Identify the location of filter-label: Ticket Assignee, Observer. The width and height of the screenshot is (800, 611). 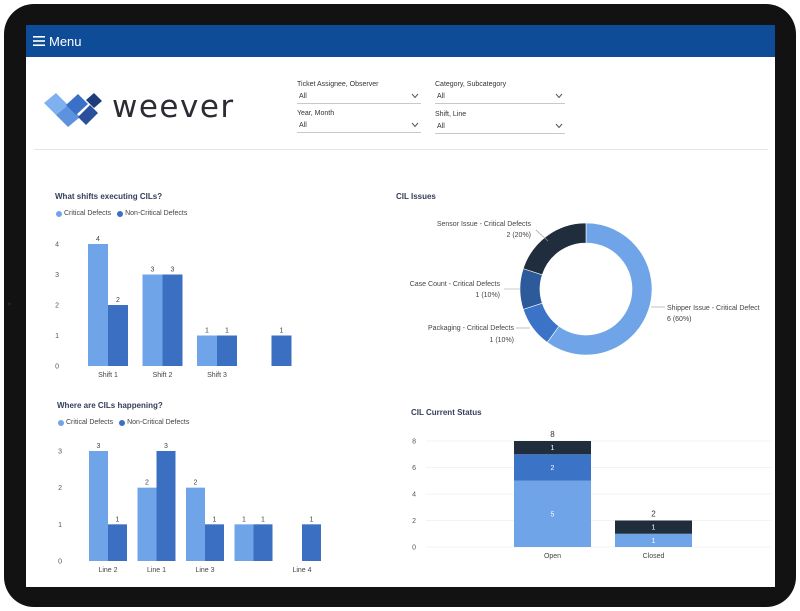
(338, 84).